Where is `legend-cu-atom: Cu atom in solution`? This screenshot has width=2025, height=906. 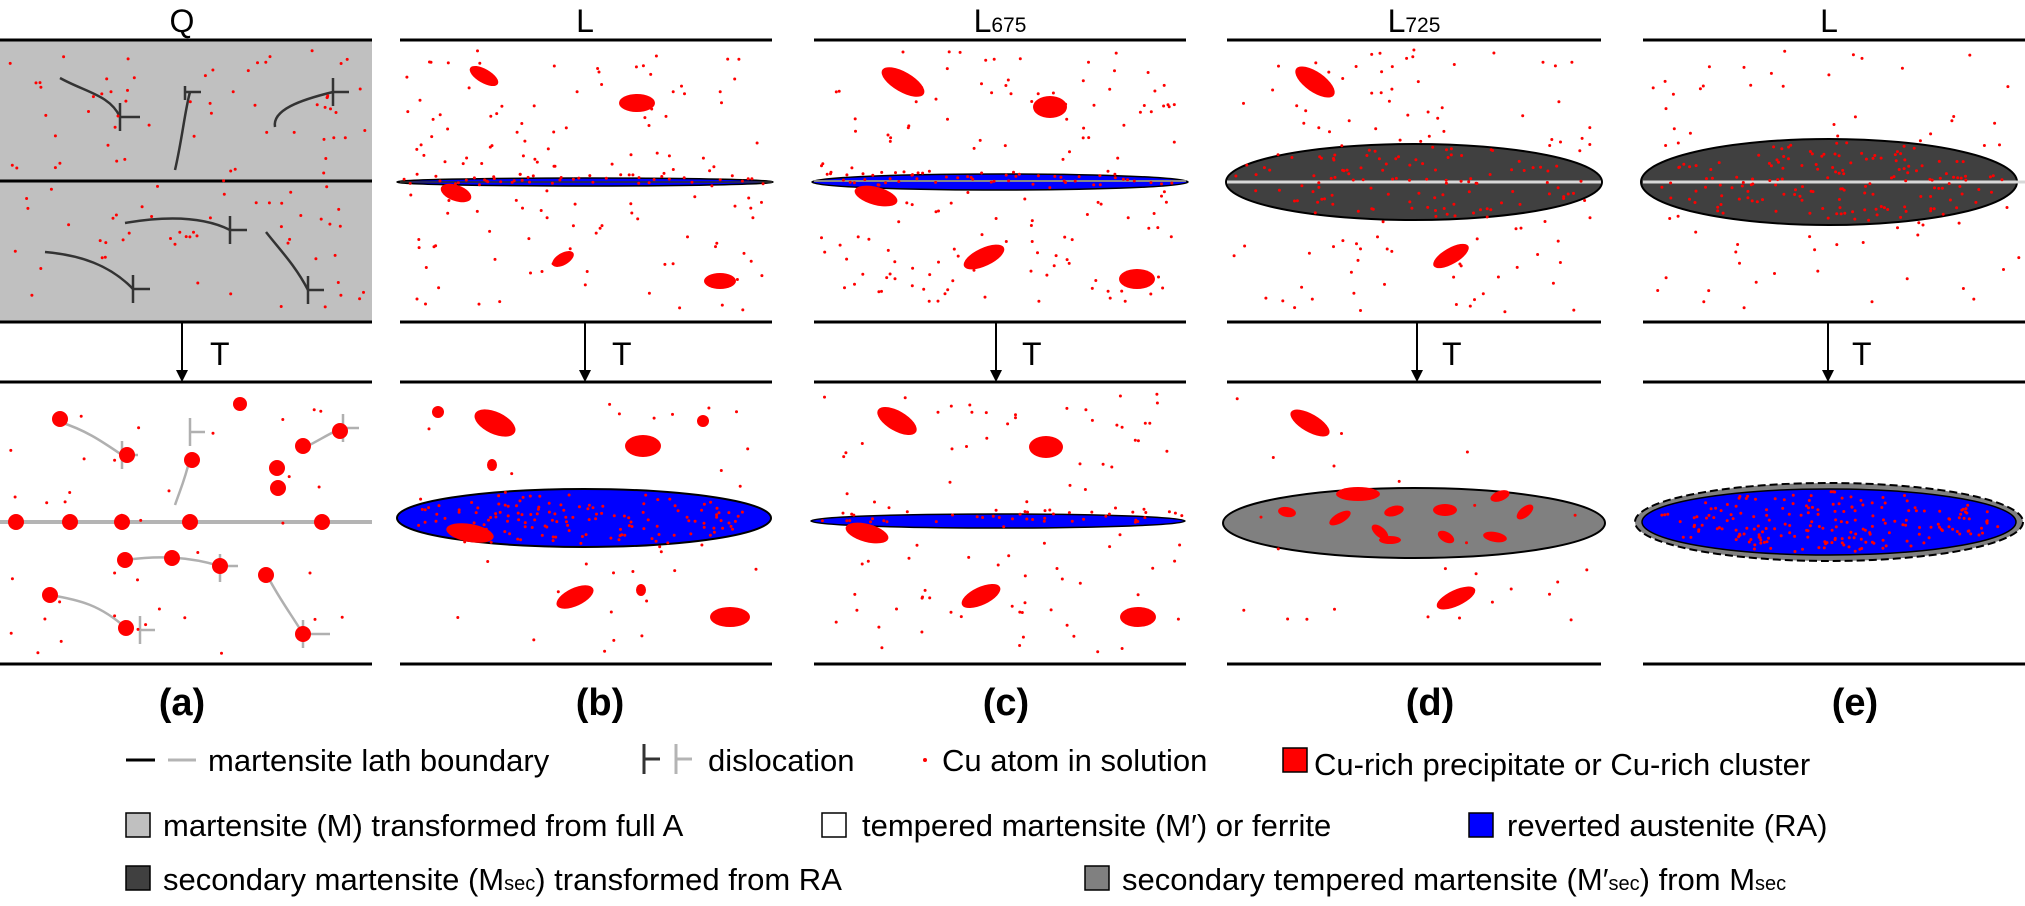 legend-cu-atom: Cu atom in solution is located at coordinates (1074, 760).